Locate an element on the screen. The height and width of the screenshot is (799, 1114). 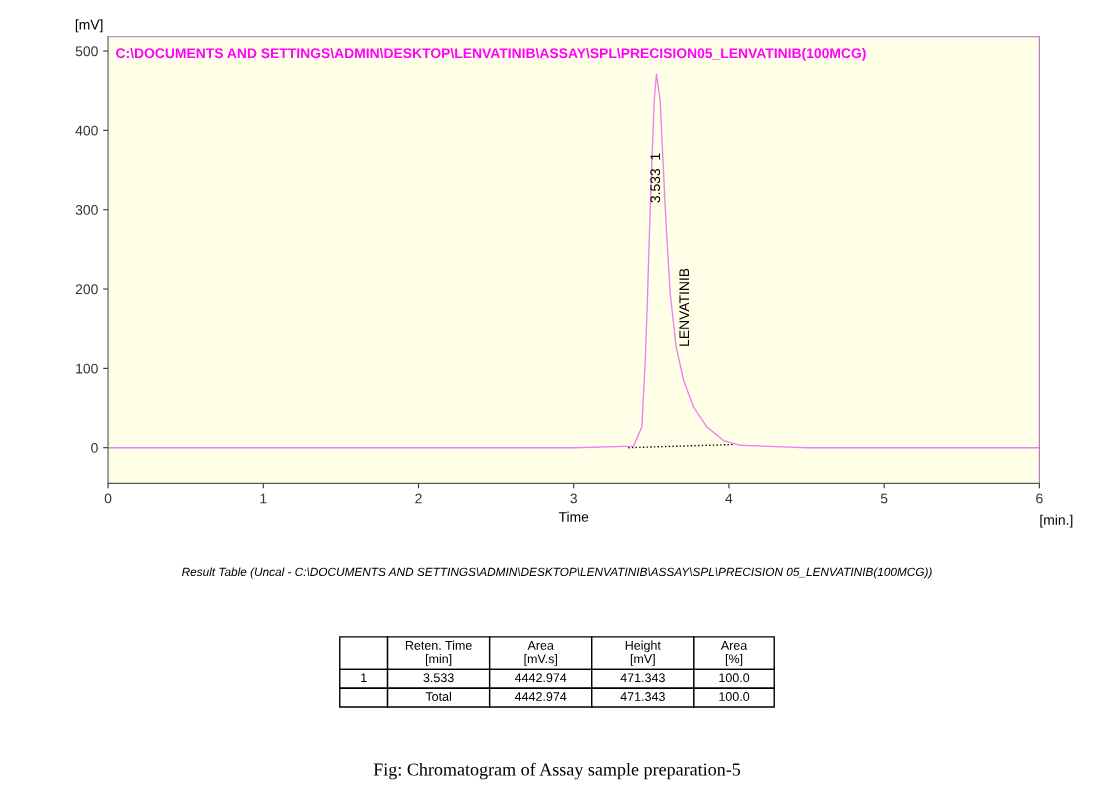
text: C:\DOCUMENTS AND SETTINGS\ADMIN\DESKTOP\LENVATINIB\ASSAY\SPL\PRECISION05_LENVATINIB(100MCG) is located at coordinates (491, 54).